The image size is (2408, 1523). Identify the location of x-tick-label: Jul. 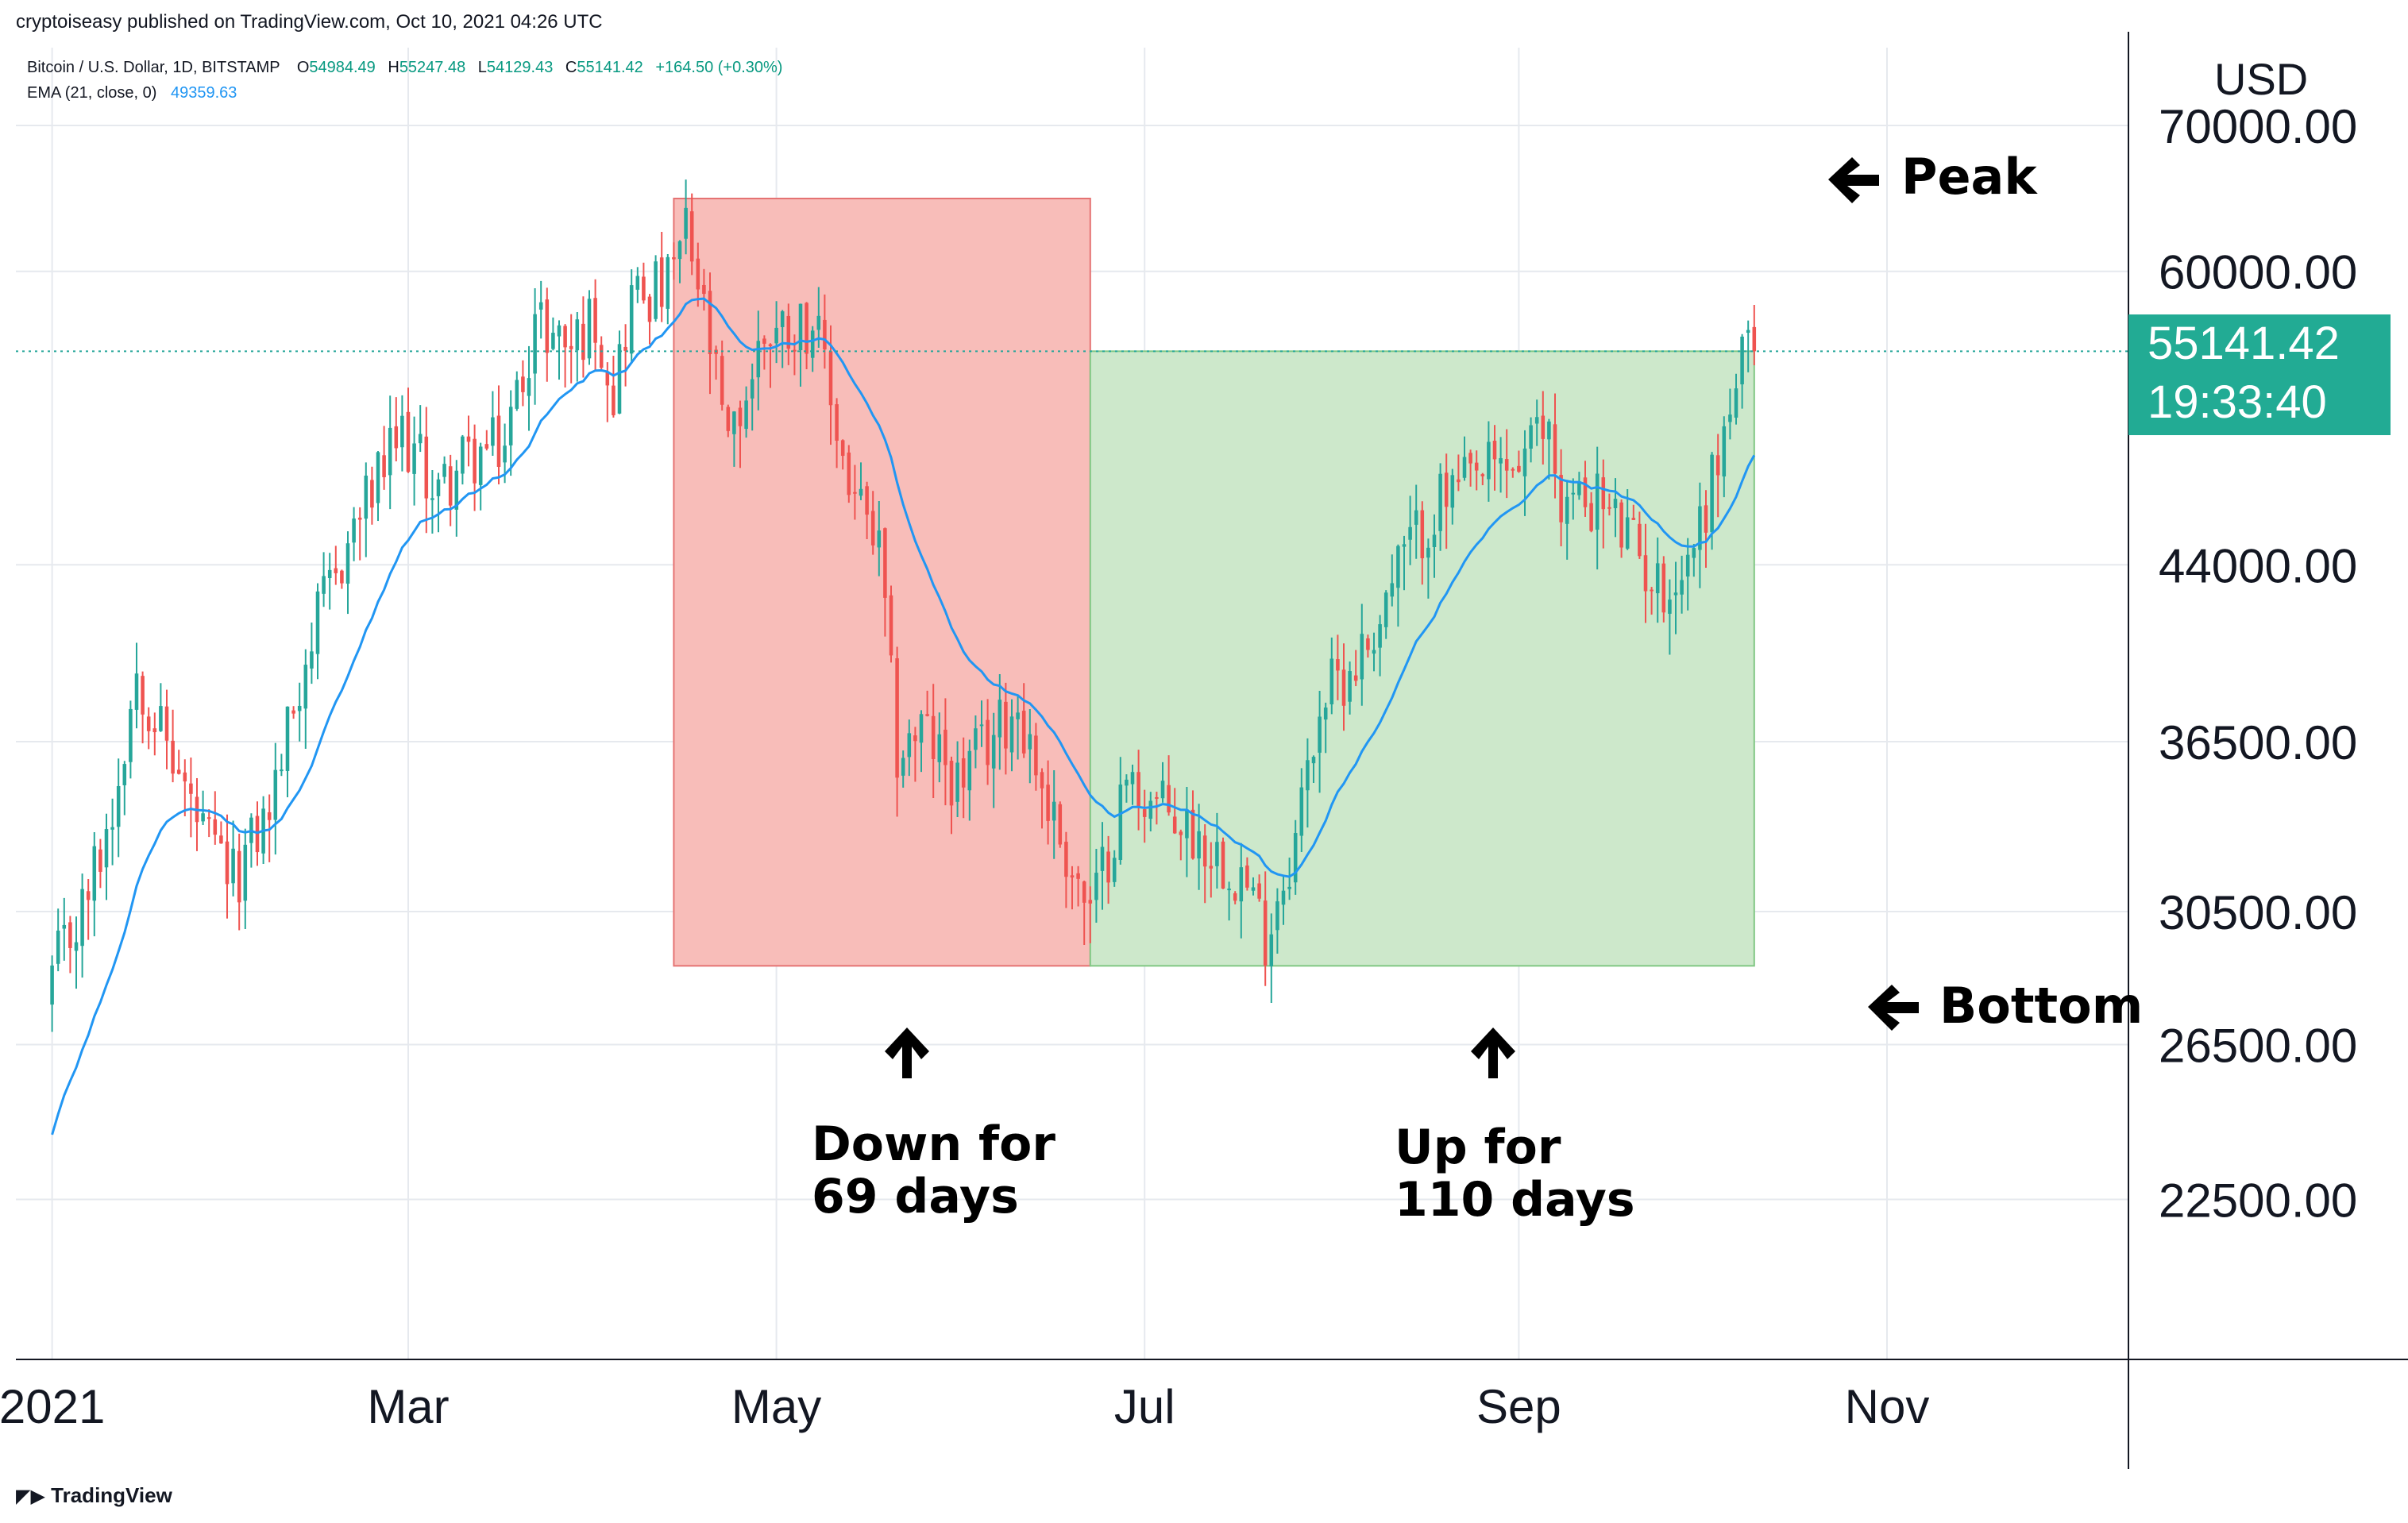
(1144, 1406).